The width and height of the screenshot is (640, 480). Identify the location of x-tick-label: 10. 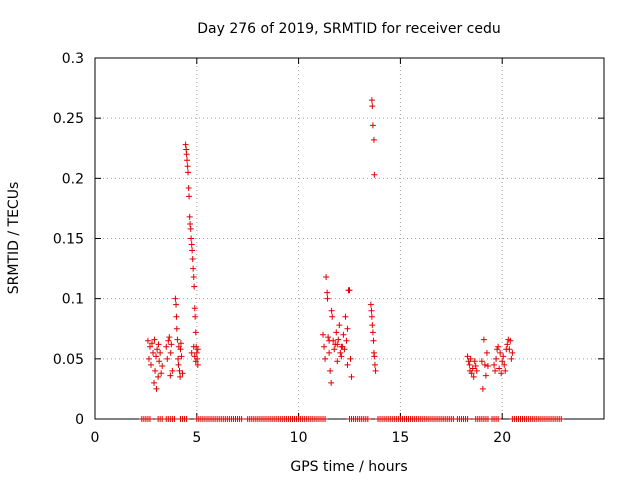
(299, 438).